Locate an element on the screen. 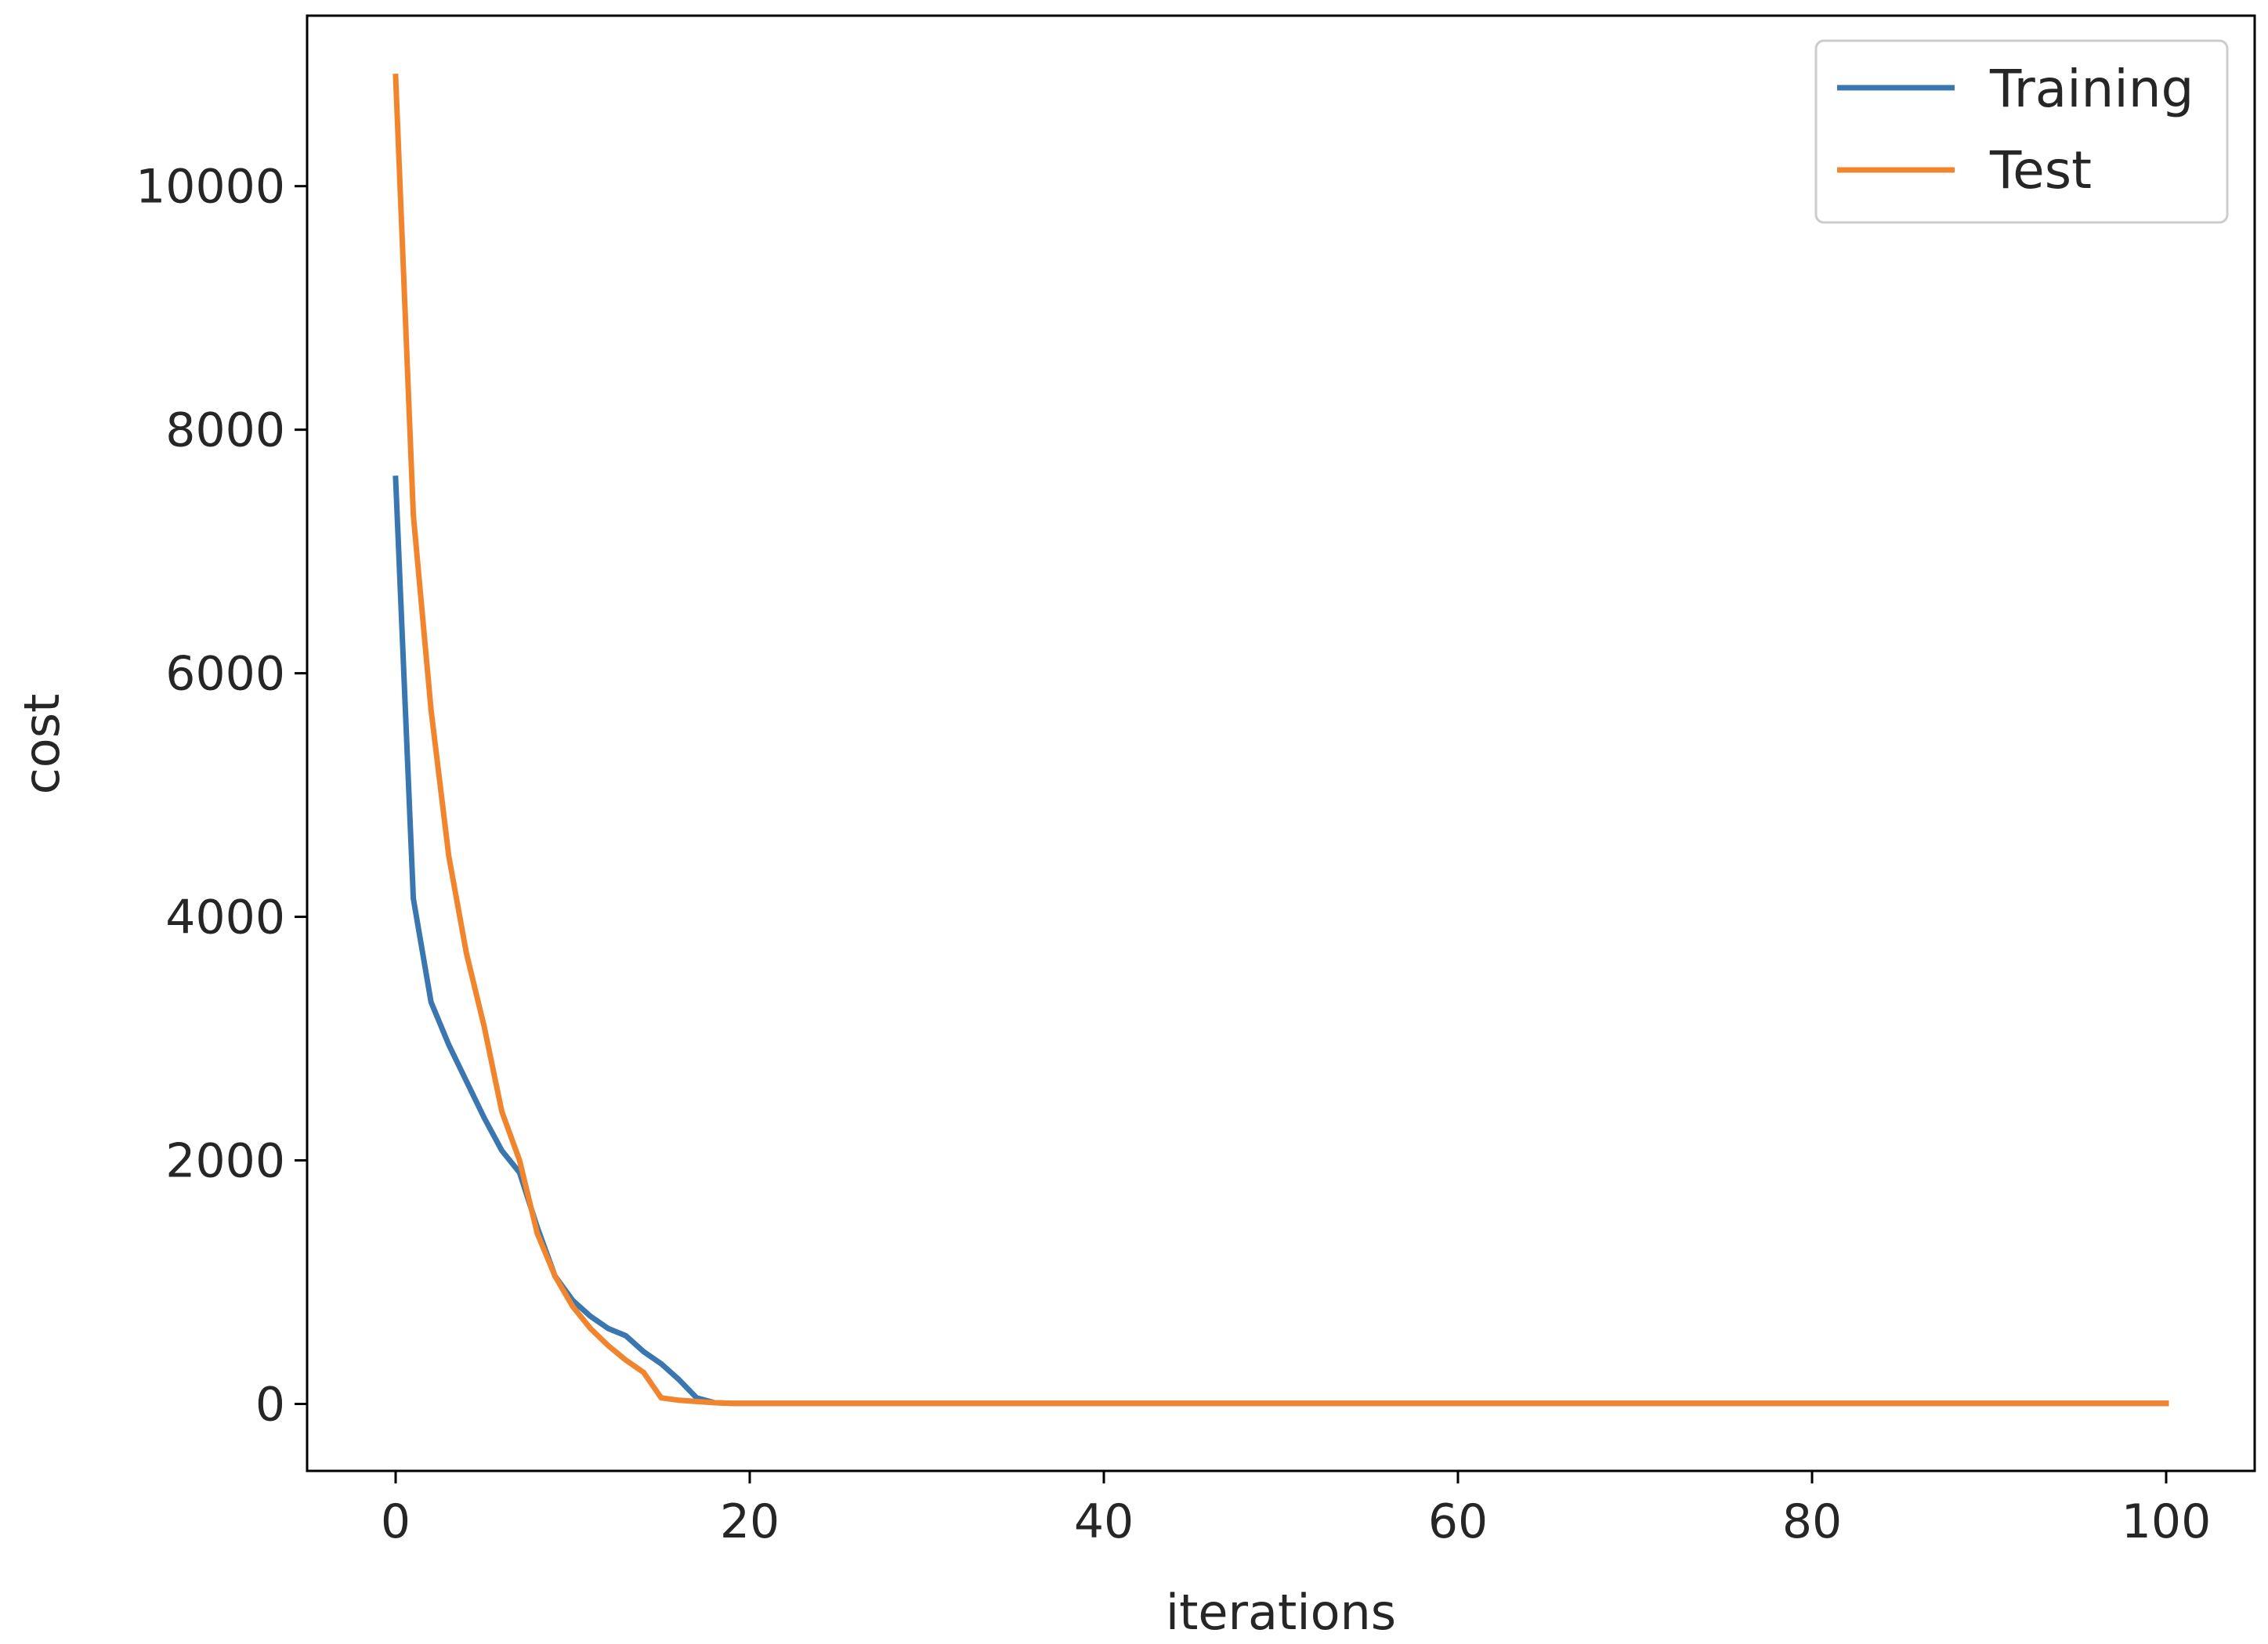 Image resolution: width=2268 pixels, height=1644 pixels. y-tick-label: 6000 is located at coordinates (225, 675).